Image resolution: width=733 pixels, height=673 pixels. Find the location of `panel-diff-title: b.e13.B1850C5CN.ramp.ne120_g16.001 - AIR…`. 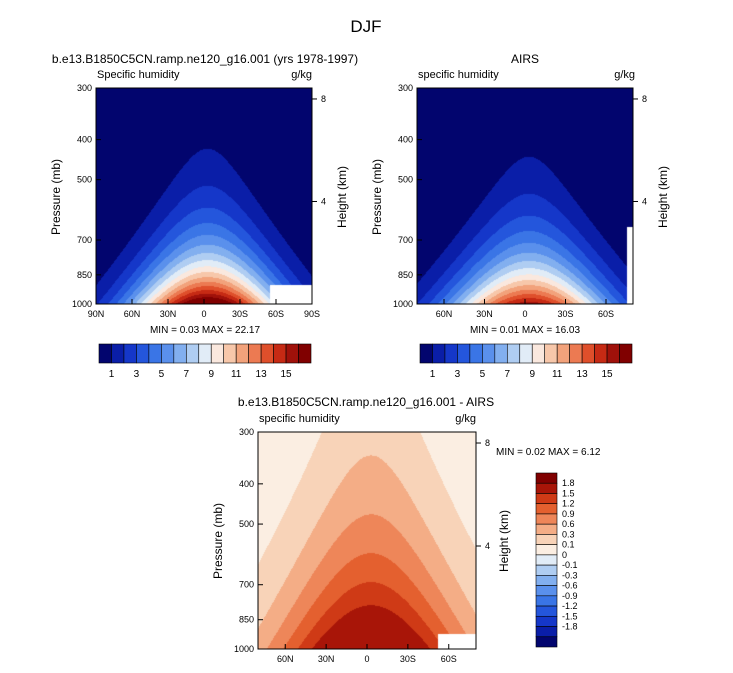

panel-diff-title: b.e13.B1850C5CN.ramp.ne120_g16.001 - AIR… is located at coordinates (366, 402).